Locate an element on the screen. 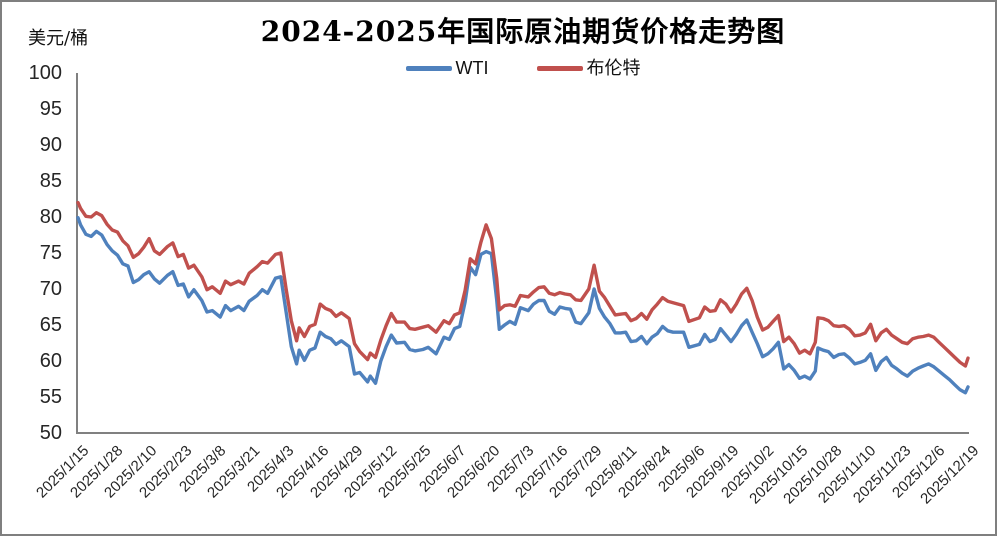 This screenshot has width=997, height=536. legend-item-brent: 布伦特 is located at coordinates (588, 68).